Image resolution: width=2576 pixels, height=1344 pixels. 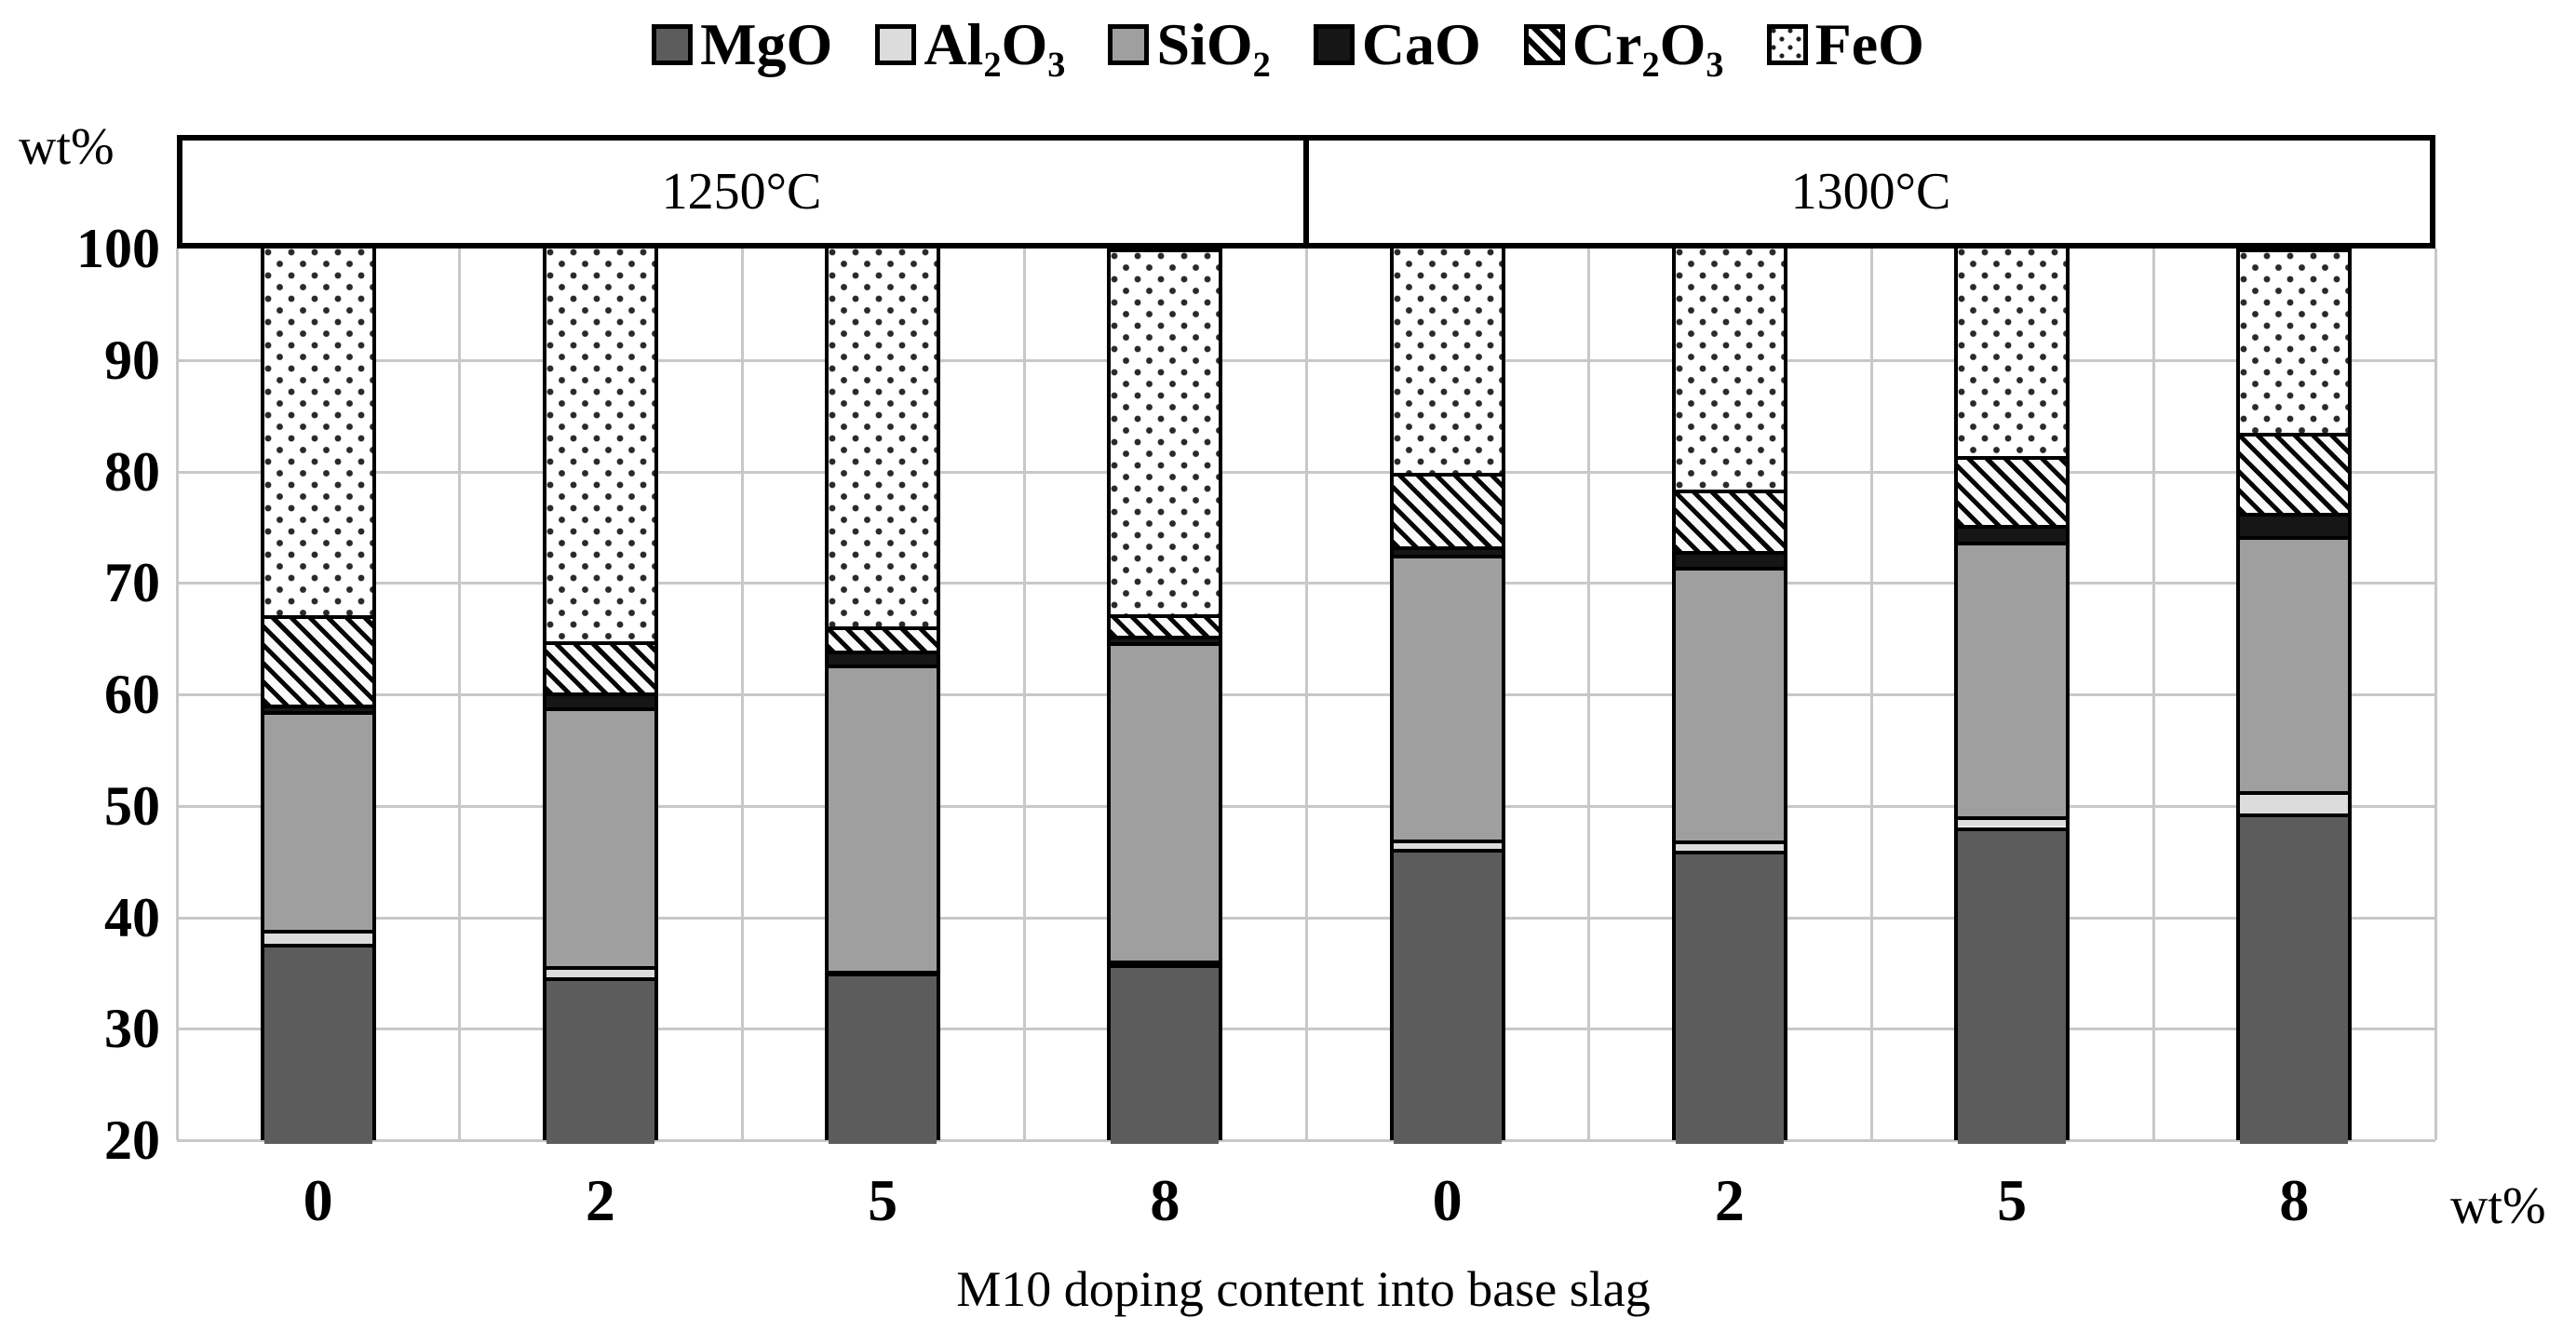 What do you see at coordinates (132, 805) in the screenshot?
I see `y-tick-label-50: 50` at bounding box center [132, 805].